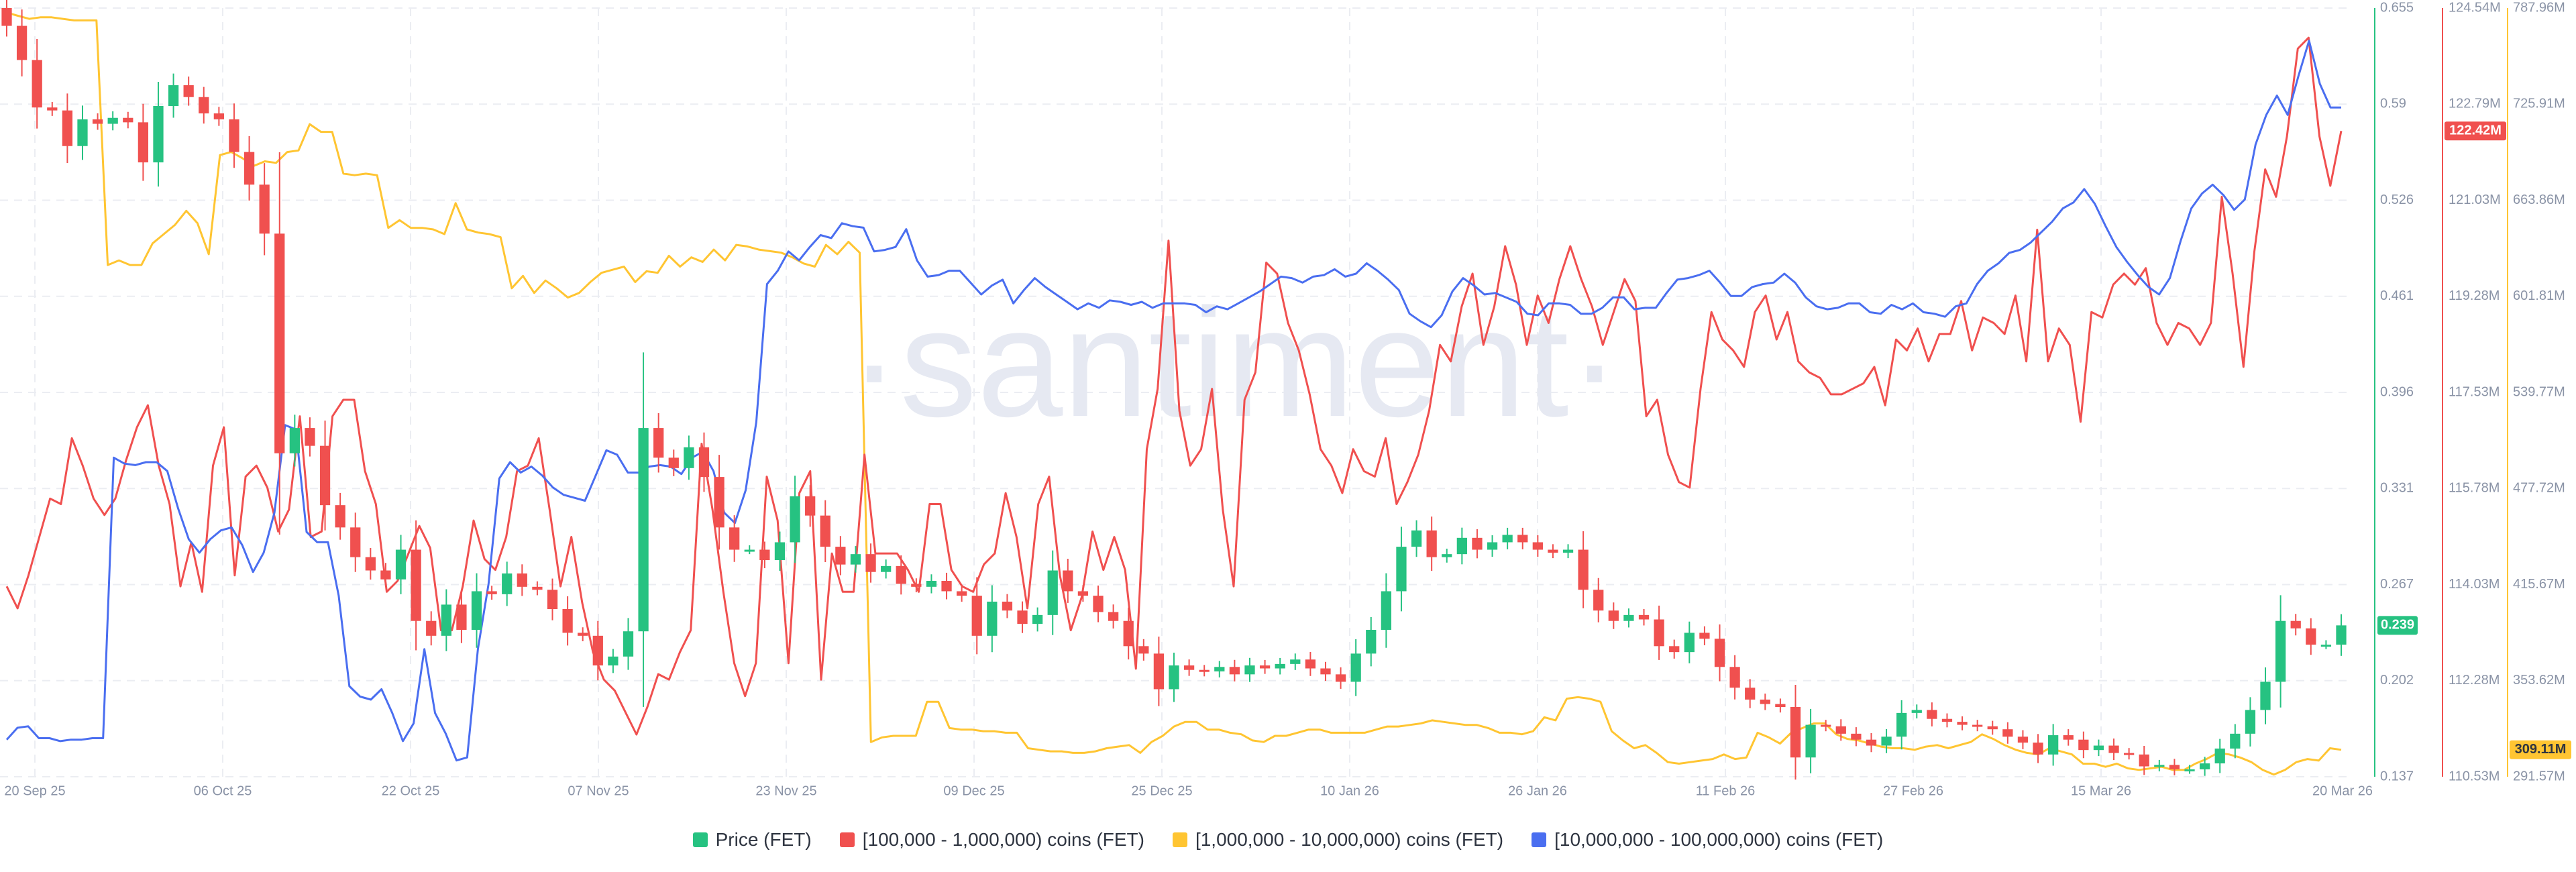  What do you see at coordinates (785, 790) in the screenshot?
I see `x-axis-tick: 23 Nov 25` at bounding box center [785, 790].